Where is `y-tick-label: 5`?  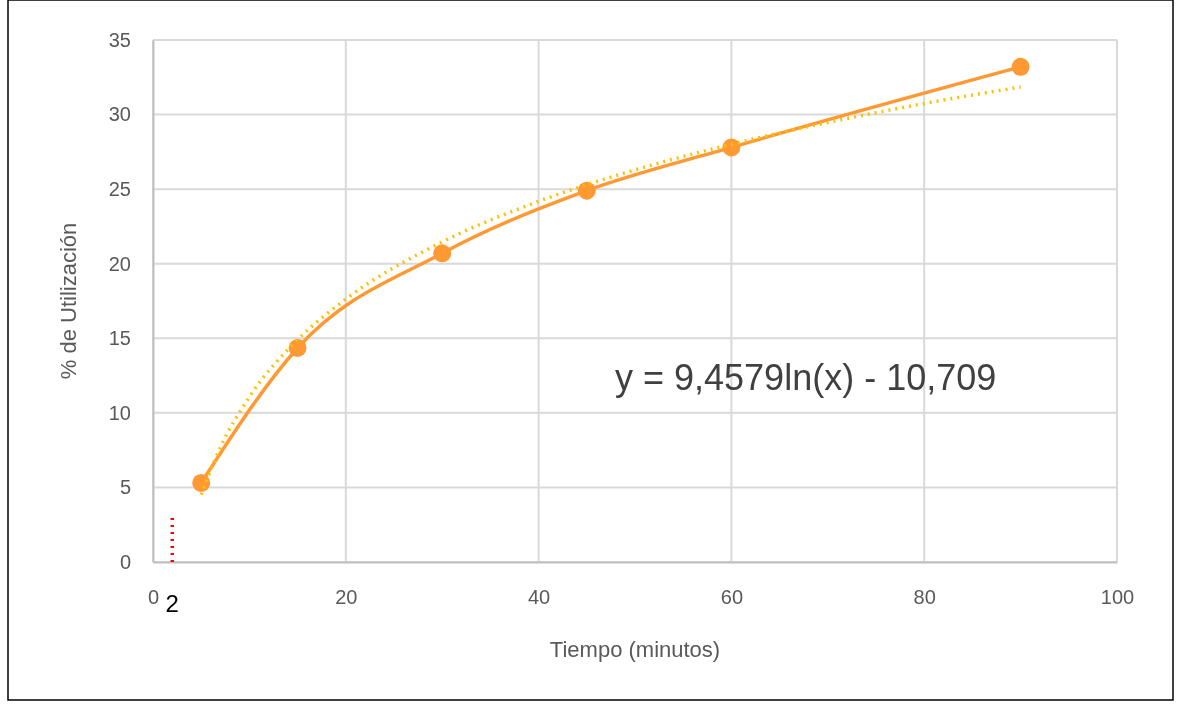
y-tick-label: 5 is located at coordinates (125, 487).